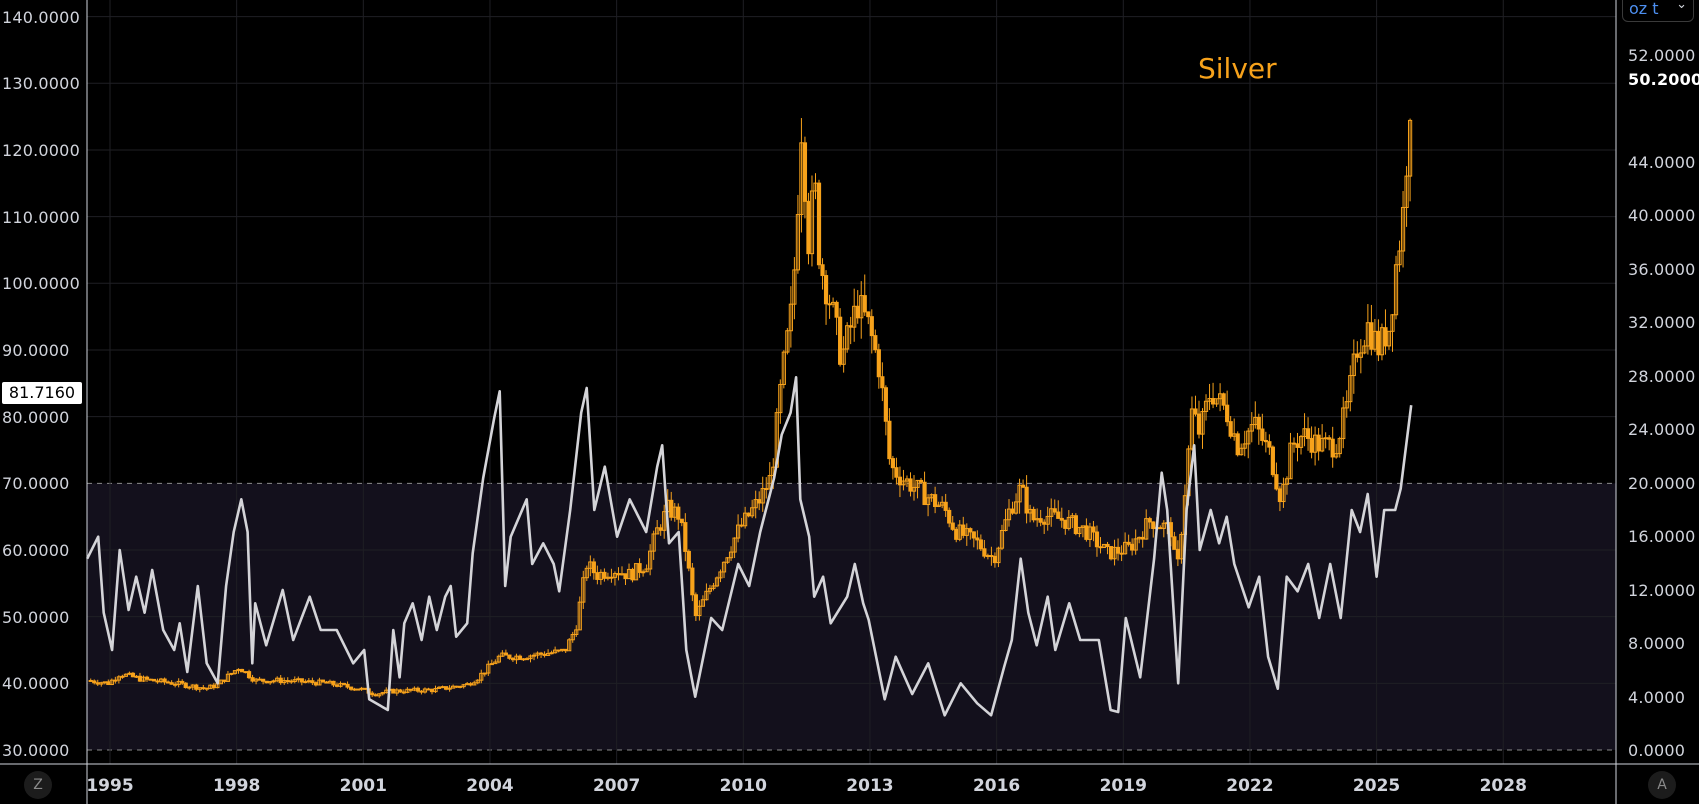 This screenshot has height=804, width=1699. Describe the element at coordinates (1663, 79) in the screenshot. I see `right-current-price-label: 50.2000` at that location.